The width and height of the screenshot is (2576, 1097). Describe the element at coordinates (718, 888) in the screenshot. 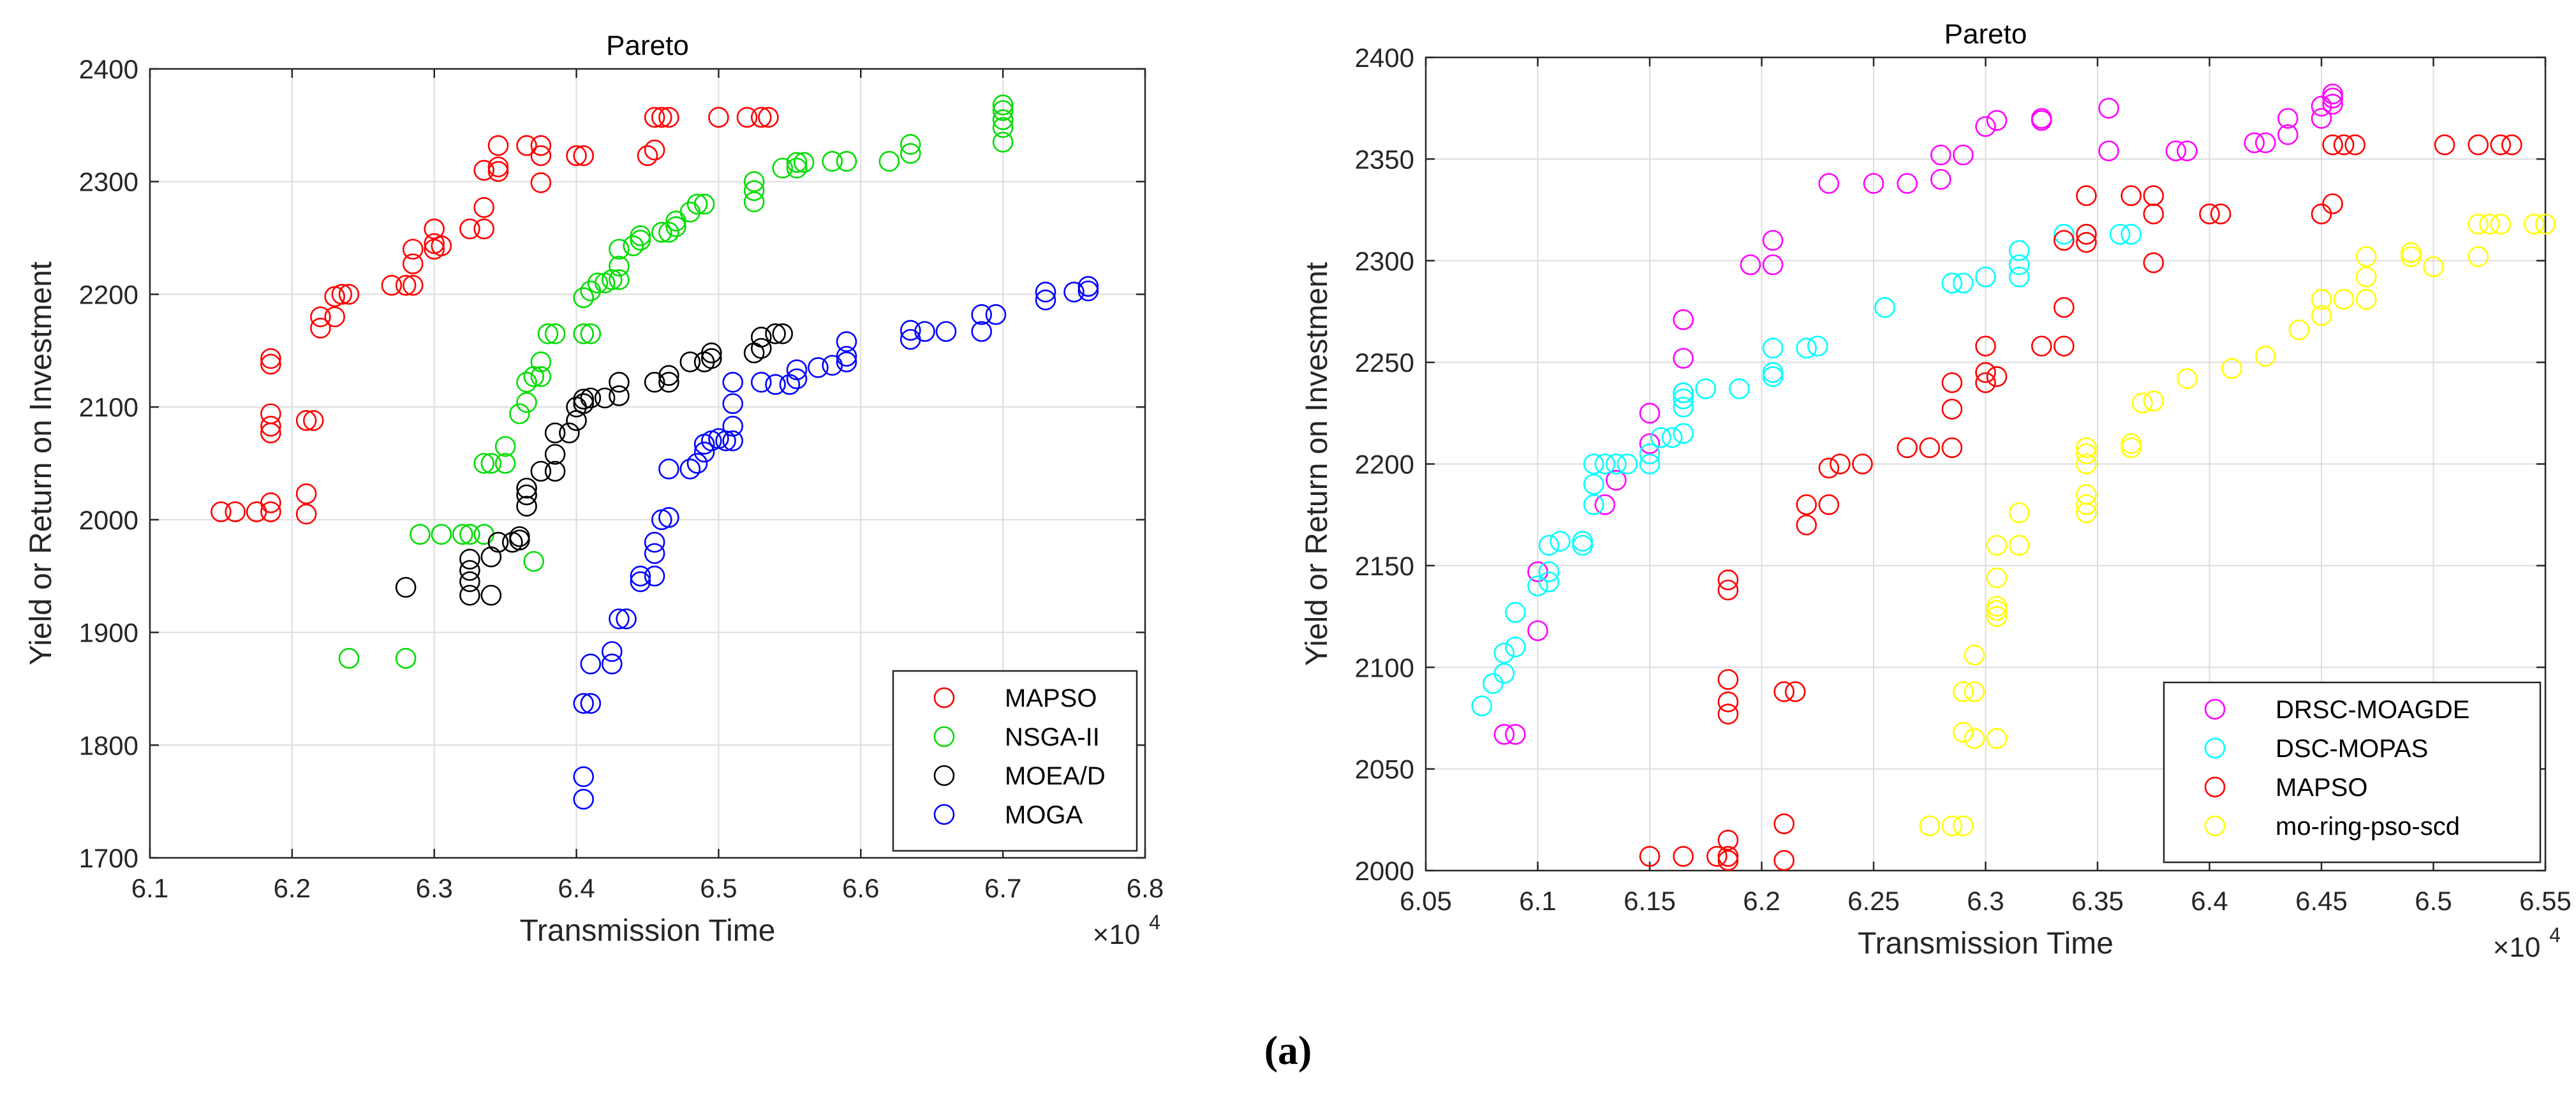

I see `x-tick-label: 6.5` at that location.